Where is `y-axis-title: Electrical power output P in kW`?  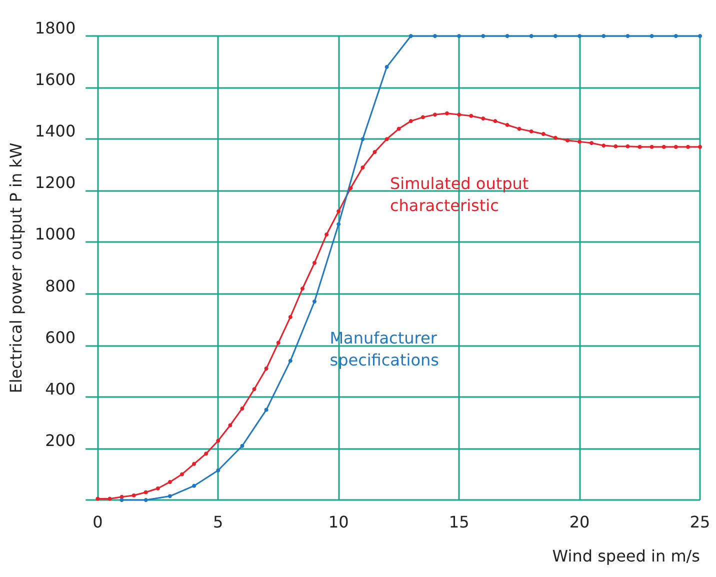 y-axis-title: Electrical power output P in kW is located at coordinates (16, 268).